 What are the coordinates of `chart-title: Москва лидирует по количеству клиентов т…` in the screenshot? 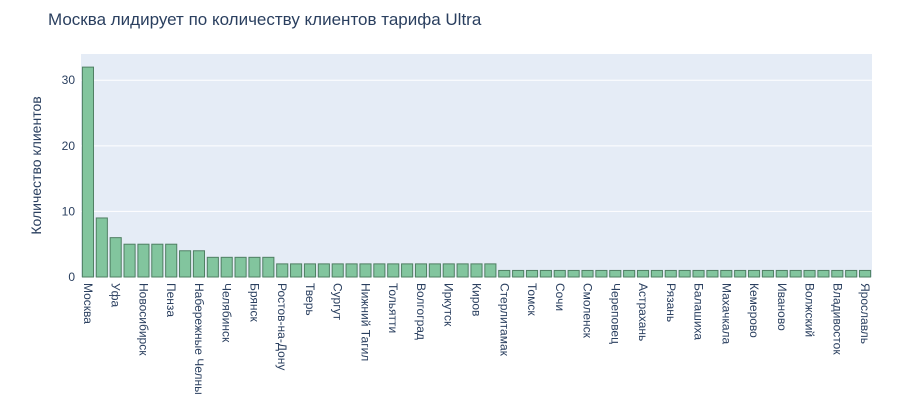 It's located at (265, 19).